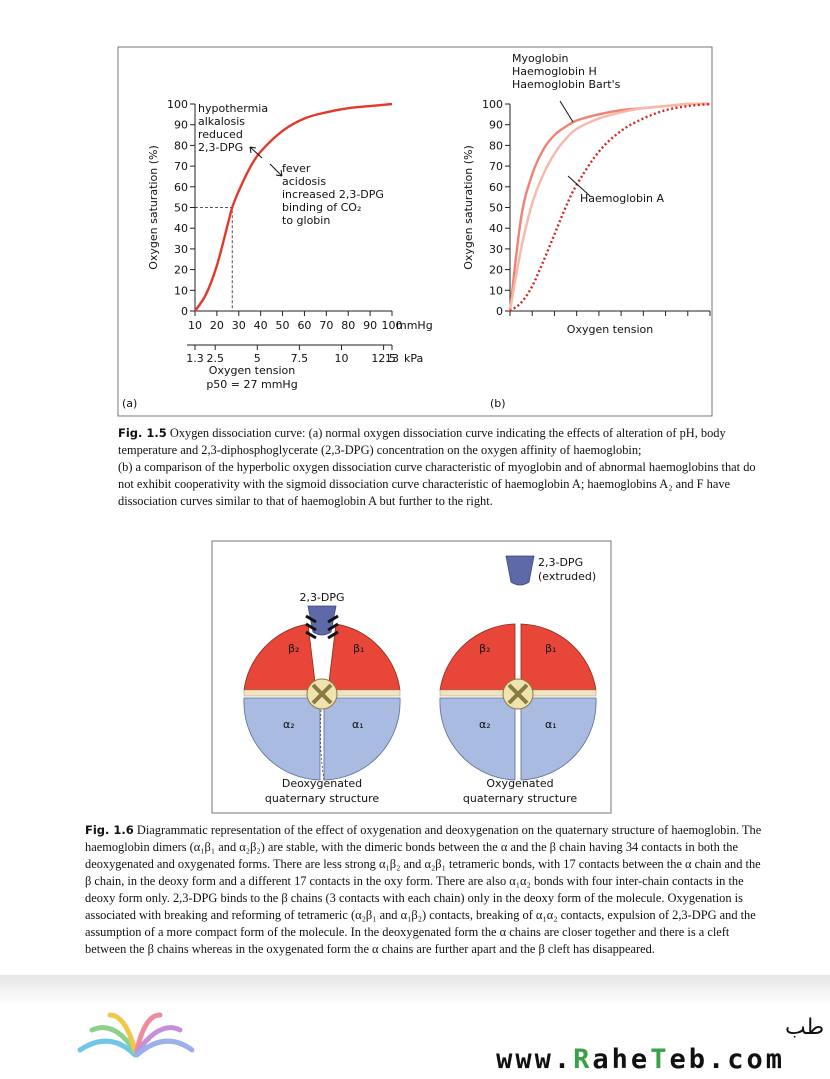 This screenshot has width=830, height=1079. Describe the element at coordinates (257, 358) in the screenshot. I see `x2-tick-label: 5` at that location.